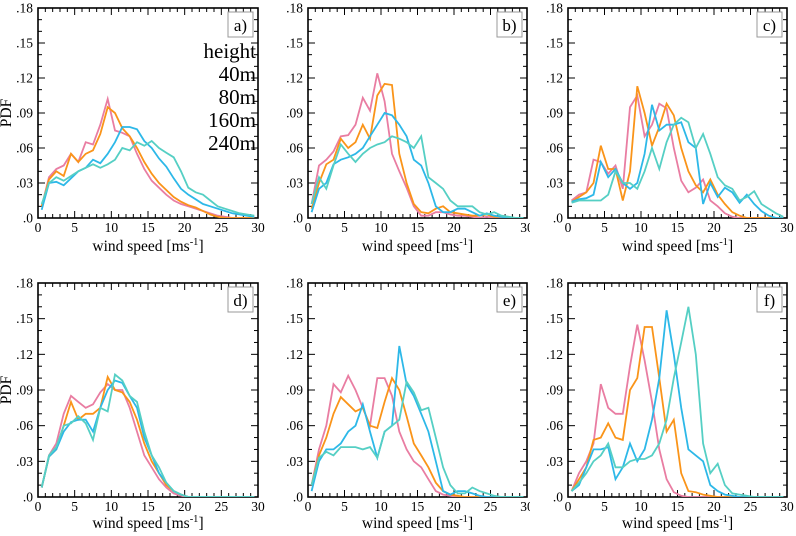 This screenshot has height=536, width=796. What do you see at coordinates (7, 389) in the screenshot?
I see `y-axis-title: PDF` at bounding box center [7, 389].